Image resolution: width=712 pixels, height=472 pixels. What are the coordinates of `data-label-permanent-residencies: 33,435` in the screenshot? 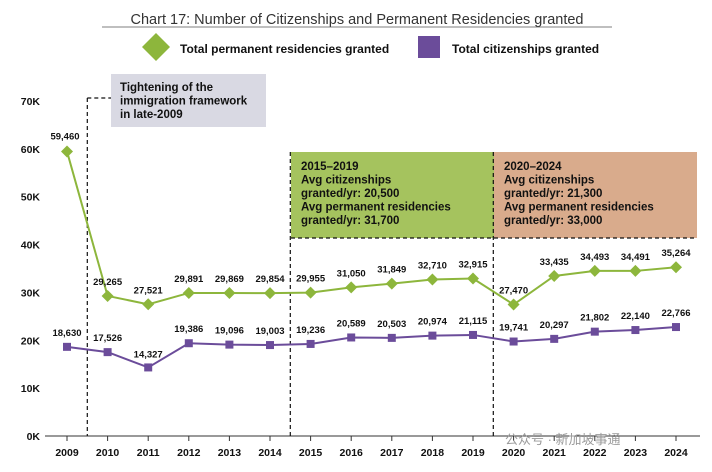 It's located at (555, 262).